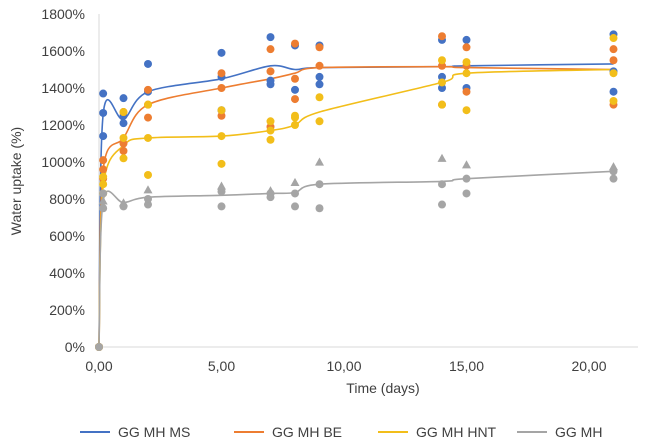 The image size is (656, 448). What do you see at coordinates (67, 310) in the screenshot?
I see `y-tick-label: 200%` at bounding box center [67, 310].